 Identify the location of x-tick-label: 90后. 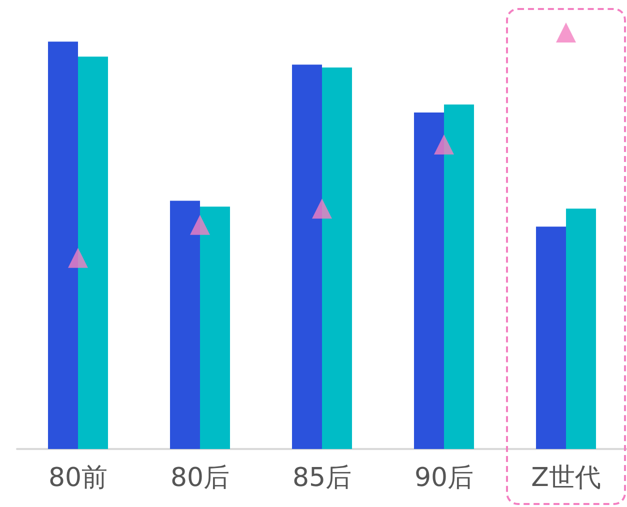
(444, 478).